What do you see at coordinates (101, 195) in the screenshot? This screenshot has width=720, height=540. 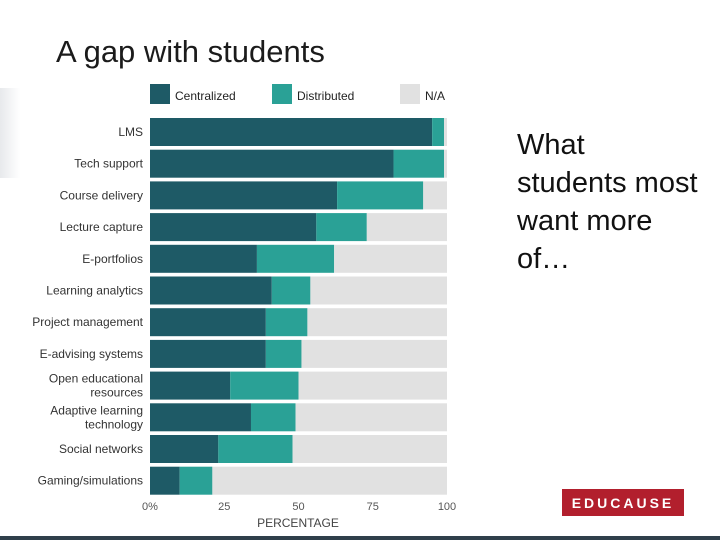 I see `category-label-3: Course delivery` at bounding box center [101, 195].